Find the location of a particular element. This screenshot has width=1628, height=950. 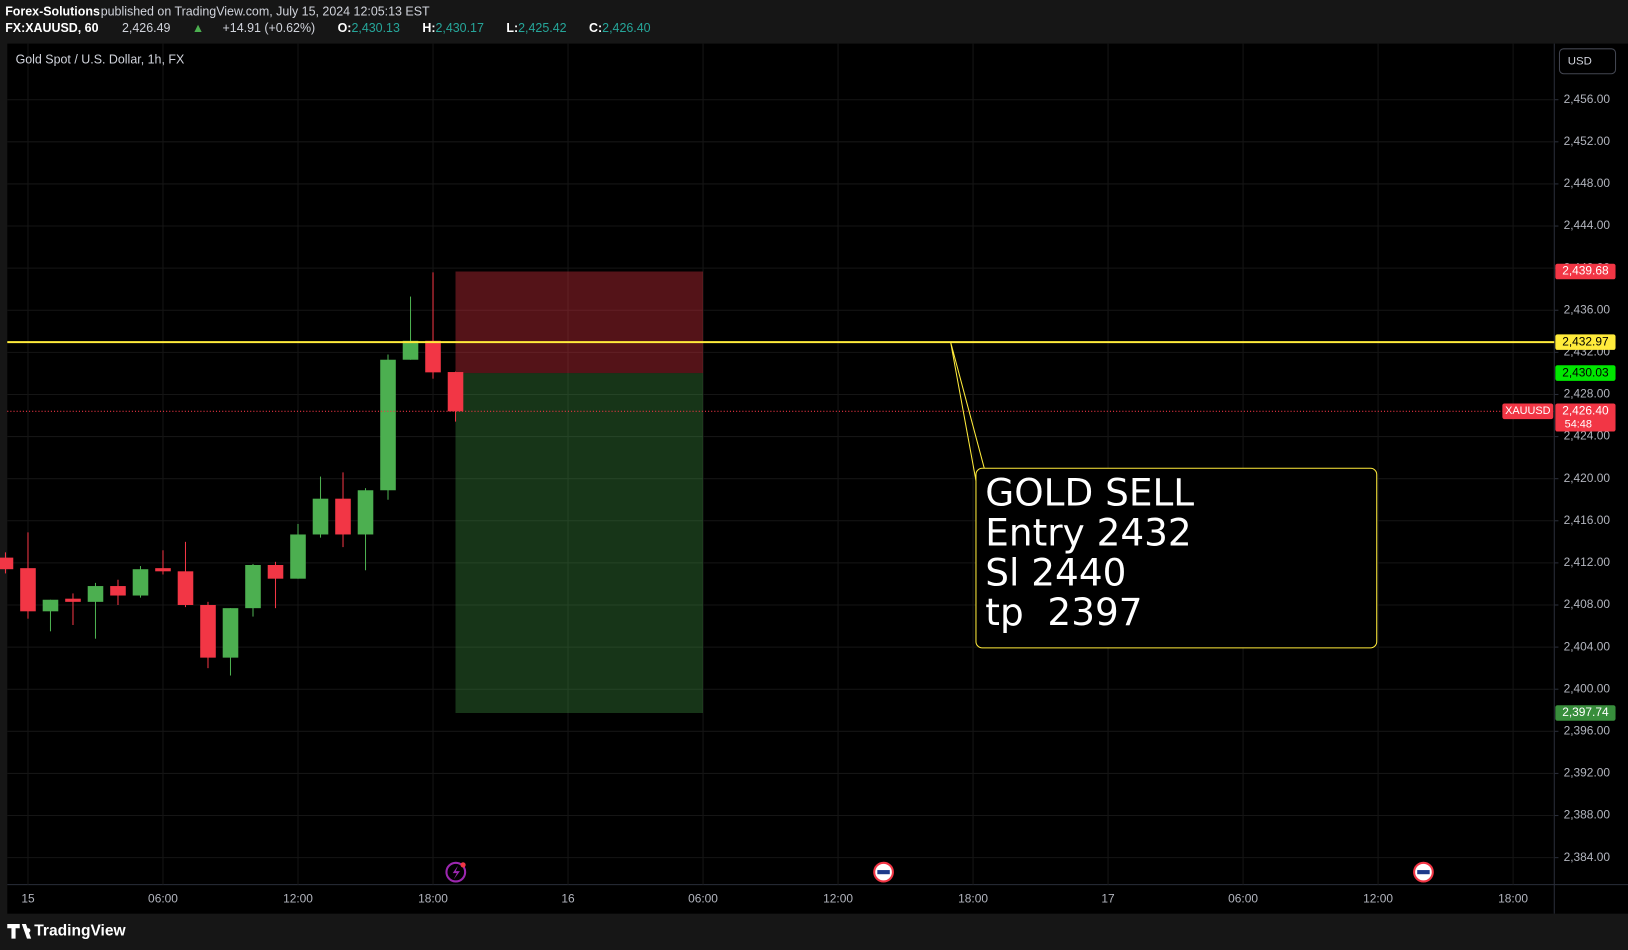

note-pointer is located at coordinates (967, 411).